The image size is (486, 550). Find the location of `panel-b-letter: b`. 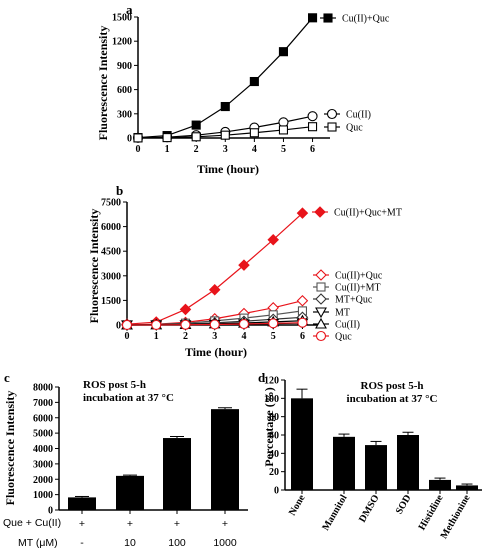

panel-b-letter: b is located at coordinates (119, 190).